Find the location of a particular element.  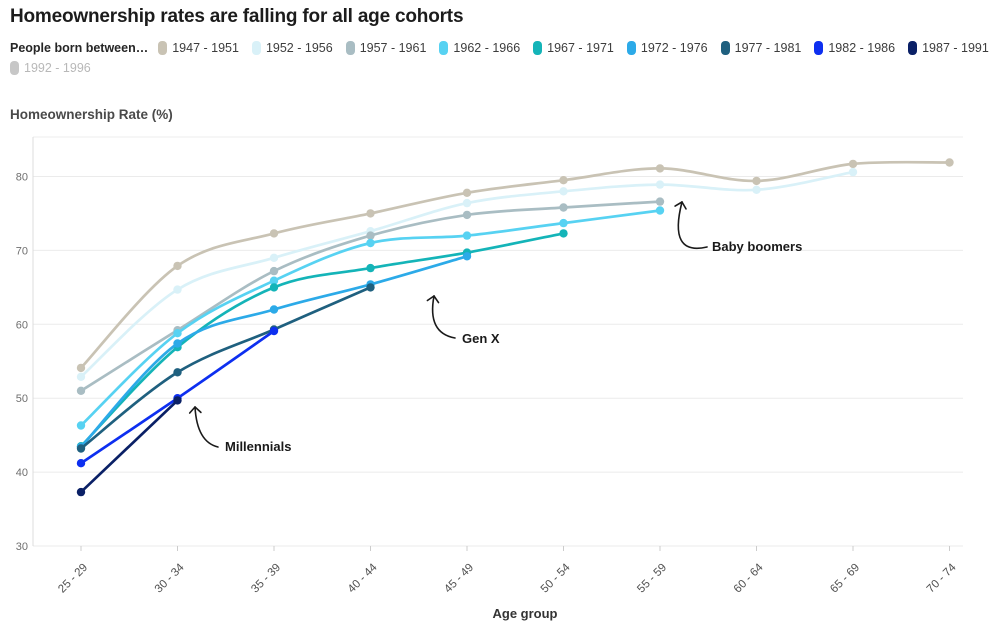

x-tick-label: 25 - 29 is located at coordinates (73, 579).